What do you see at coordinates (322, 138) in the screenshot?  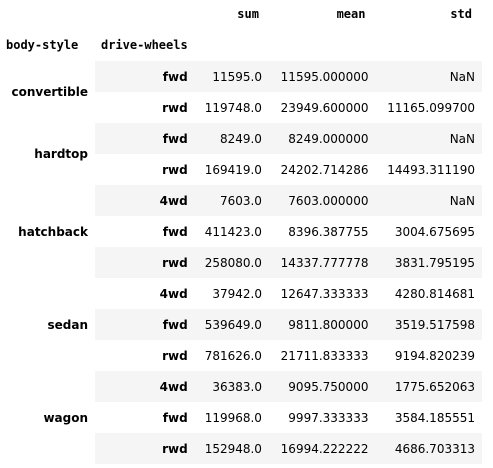 I see `mean-cell: 8249.000000` at bounding box center [322, 138].